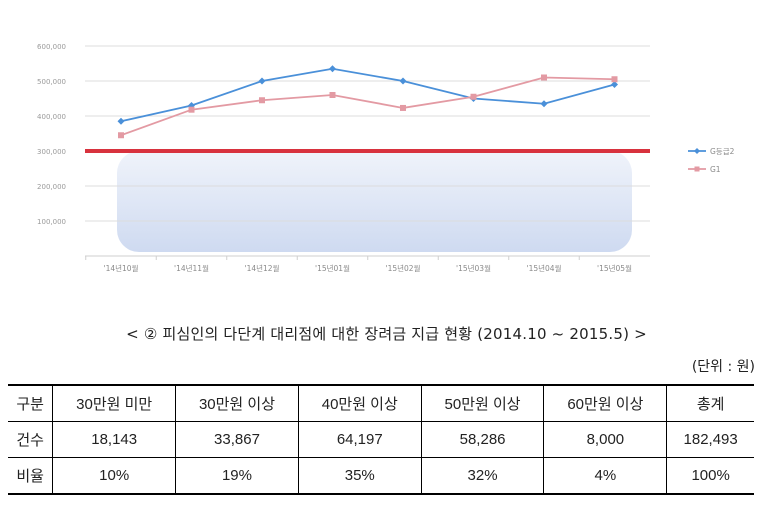  Describe the element at coordinates (31, 439) in the screenshot. I see `table-cell: 건수` at that location.